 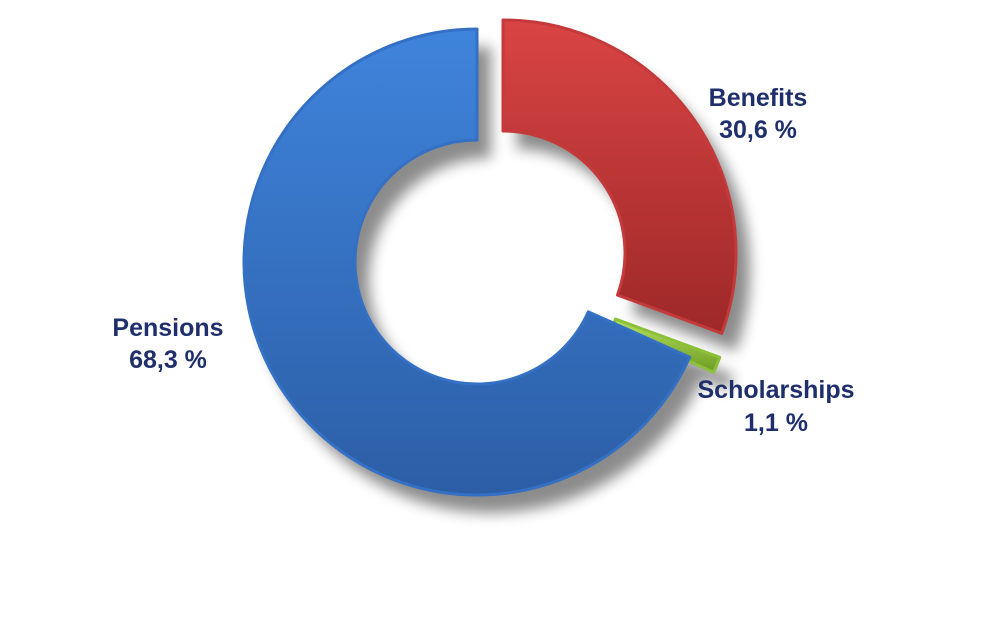 What do you see at coordinates (776, 423) in the screenshot?
I see `slice-value-scholarships: 1,1 %` at bounding box center [776, 423].